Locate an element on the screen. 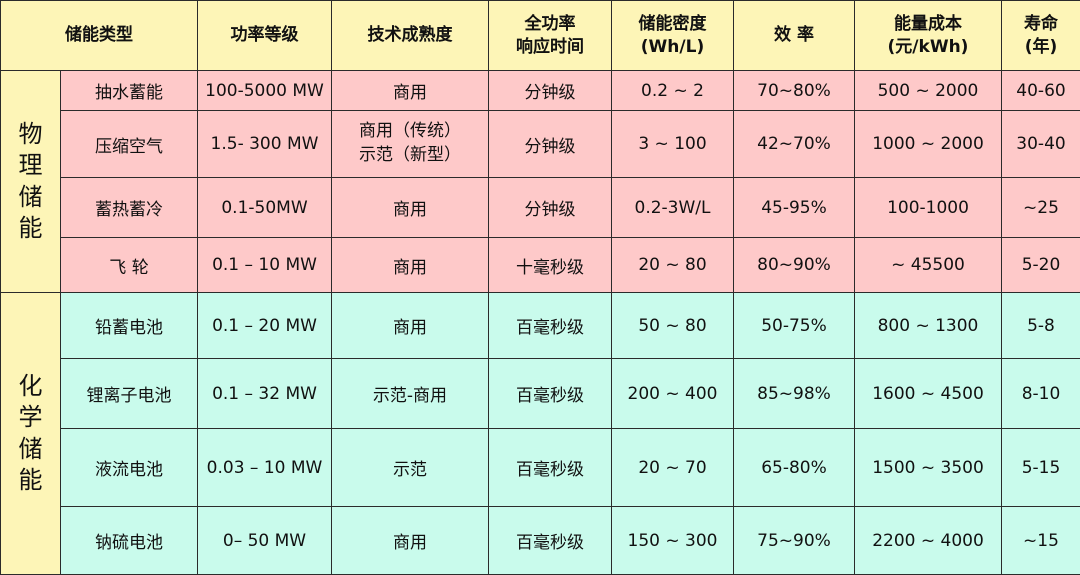  header-cost: 能量成本 (元/kWh) is located at coordinates (928, 36).